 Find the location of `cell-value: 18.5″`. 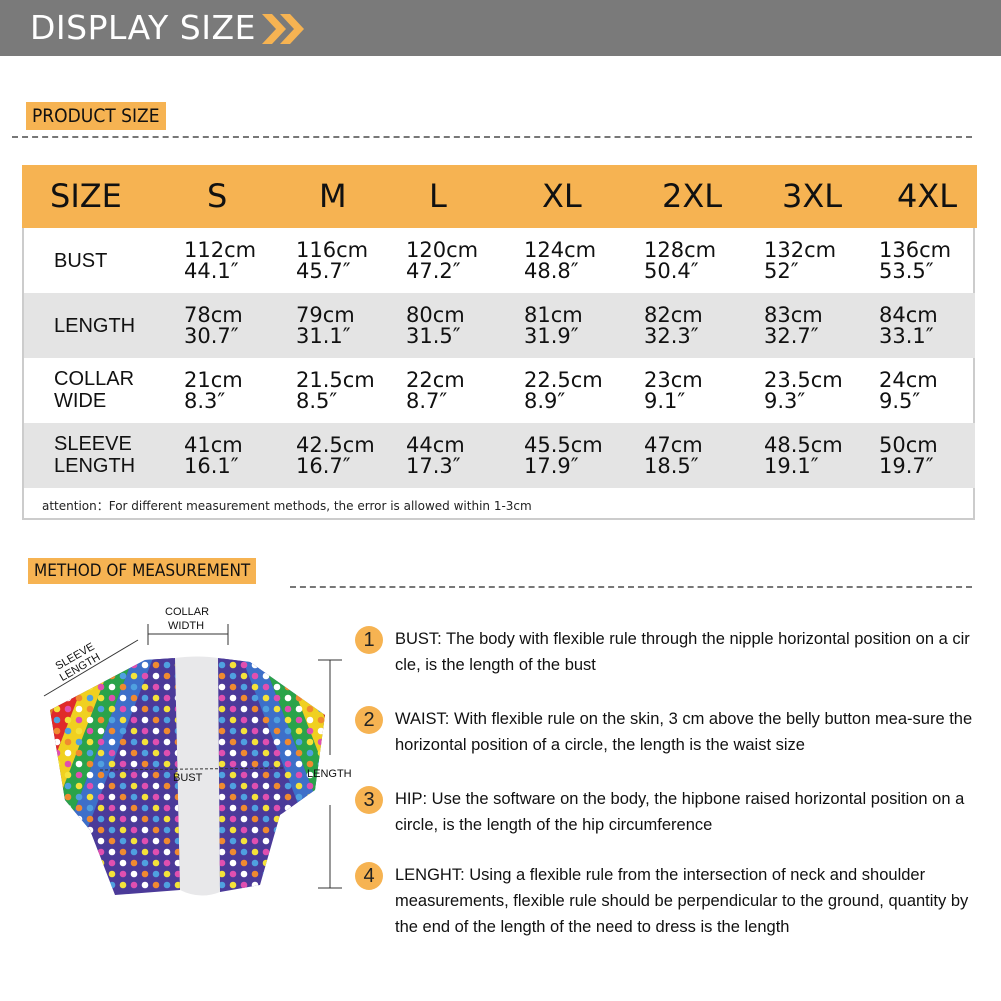

cell-value: 18.5″ is located at coordinates (671, 466).